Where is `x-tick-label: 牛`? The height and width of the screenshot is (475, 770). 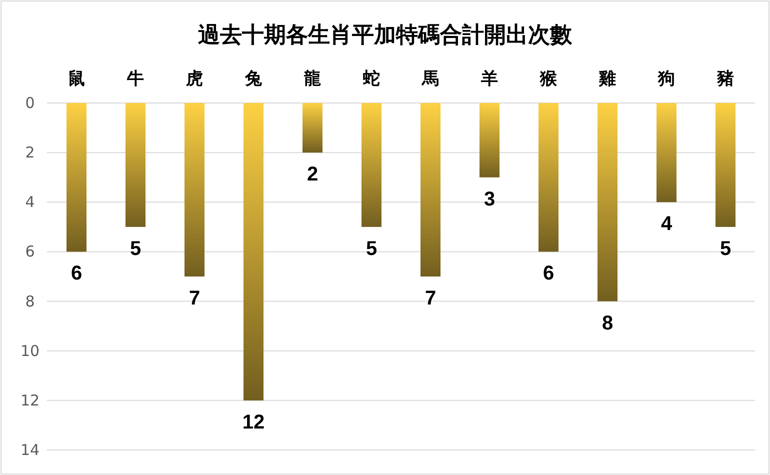 x-tick-label: 牛 is located at coordinates (135, 79).